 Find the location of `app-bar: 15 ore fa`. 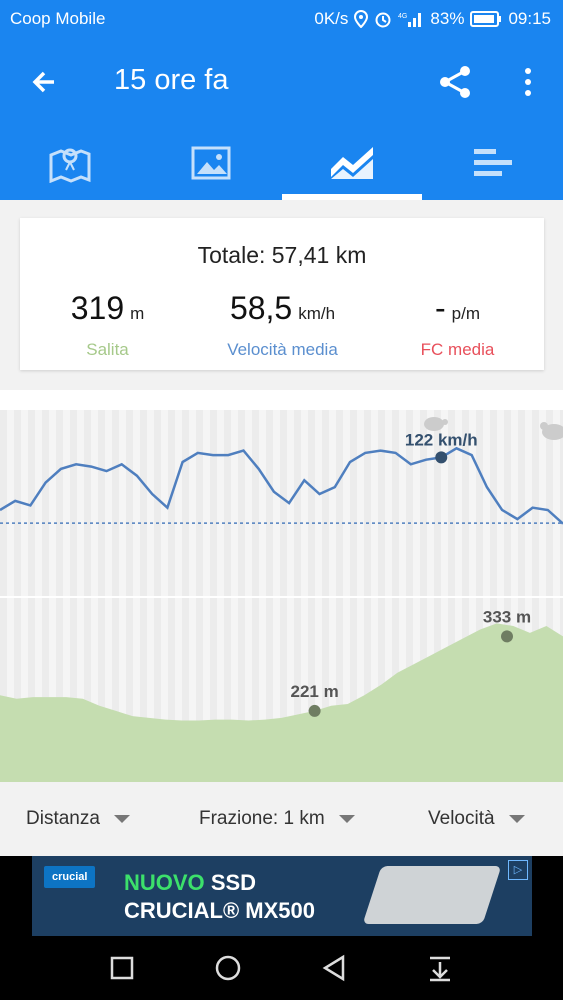

app-bar: 15 ore fa is located at coordinates (281, 82).